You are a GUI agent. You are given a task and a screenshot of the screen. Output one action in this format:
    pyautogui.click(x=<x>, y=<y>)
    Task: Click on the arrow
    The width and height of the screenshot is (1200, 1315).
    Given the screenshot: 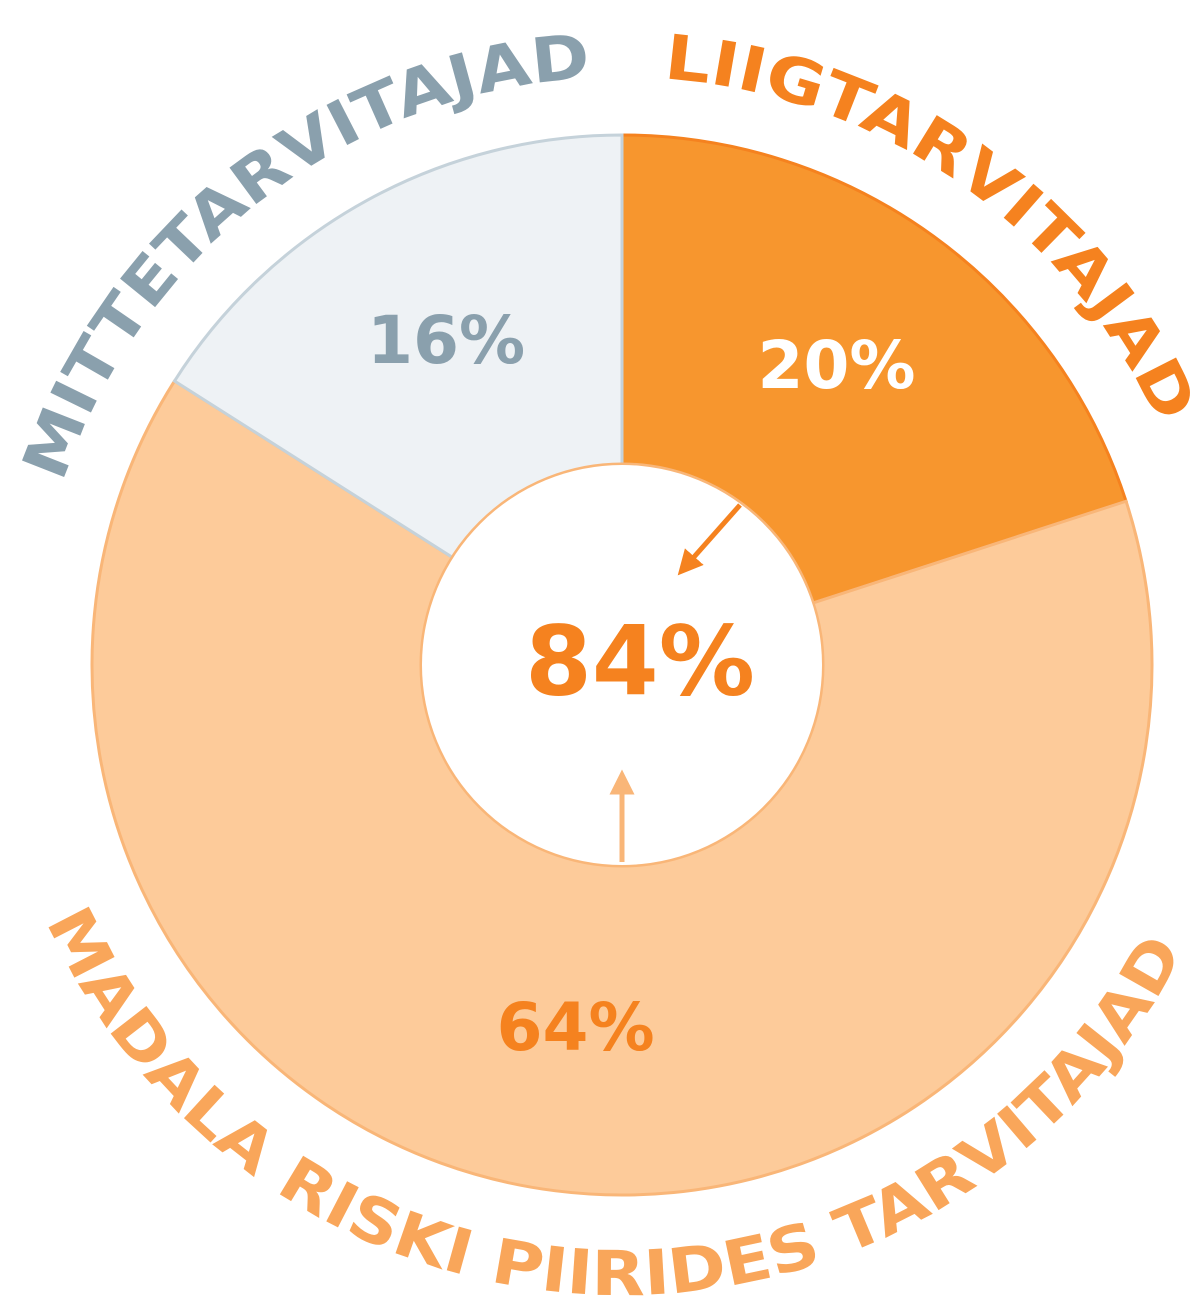 What is the action you would take?
    pyautogui.click(x=709, y=539)
    